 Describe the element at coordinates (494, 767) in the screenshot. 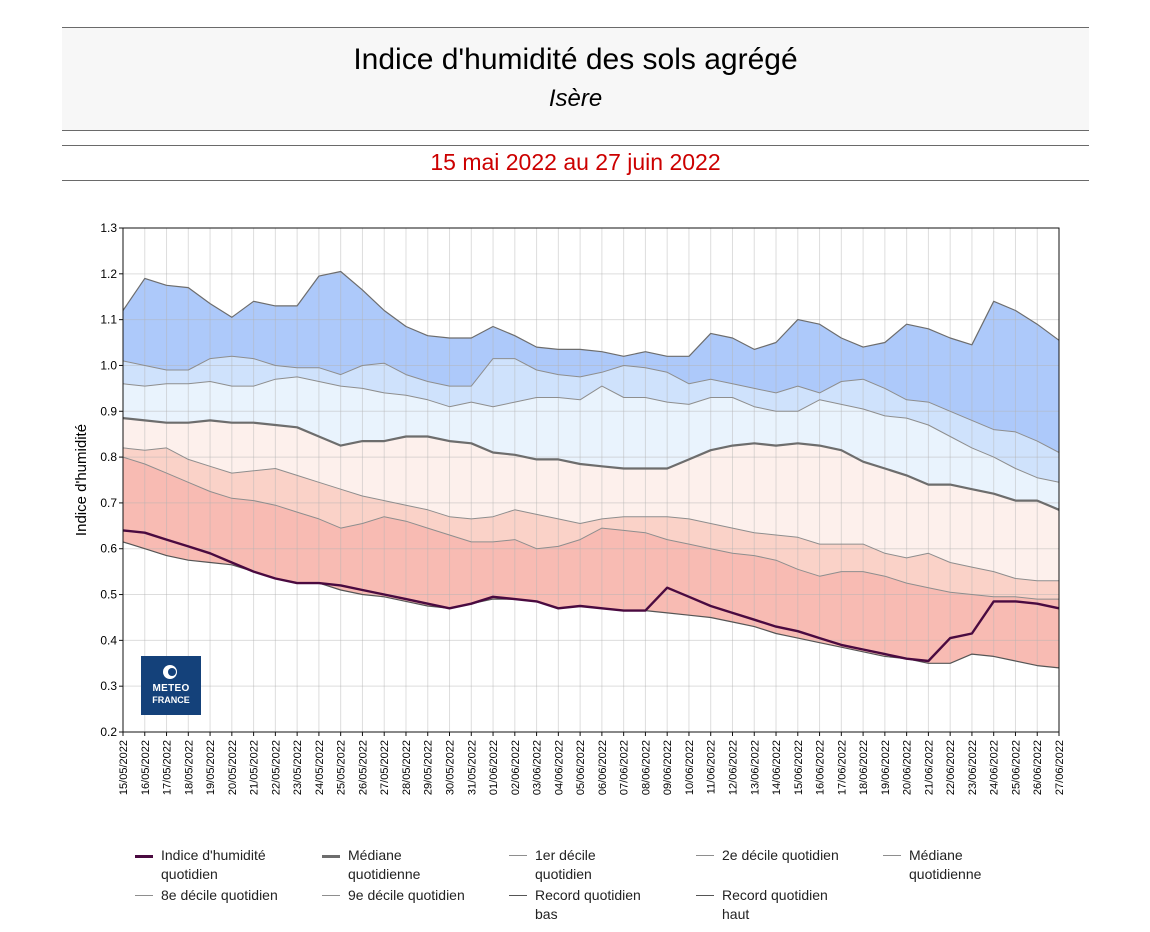

I see `x-tick-label: 01/06/2022` at that location.